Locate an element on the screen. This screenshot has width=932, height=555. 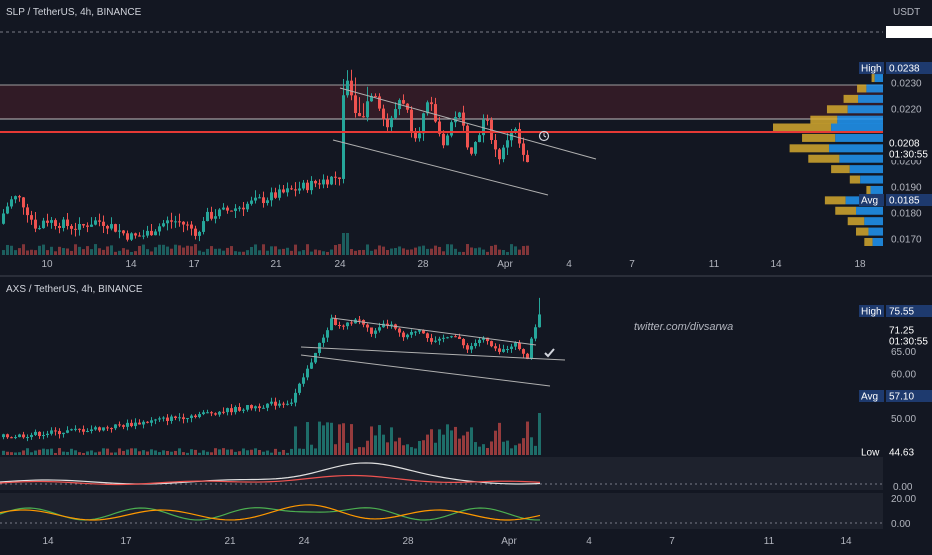
slp-time-tick: 4 is located at coordinates (569, 264).